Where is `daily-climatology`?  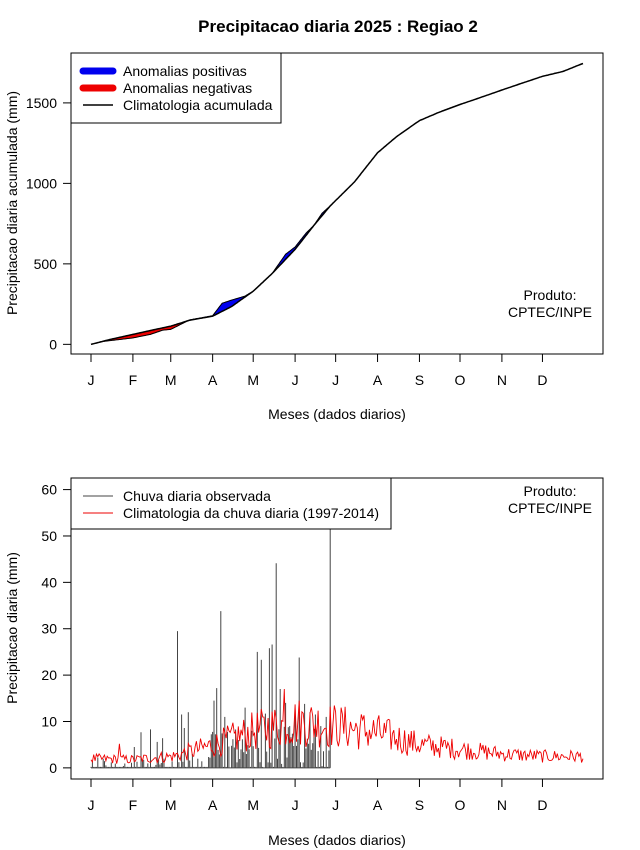 daily-climatology is located at coordinates (337, 726).